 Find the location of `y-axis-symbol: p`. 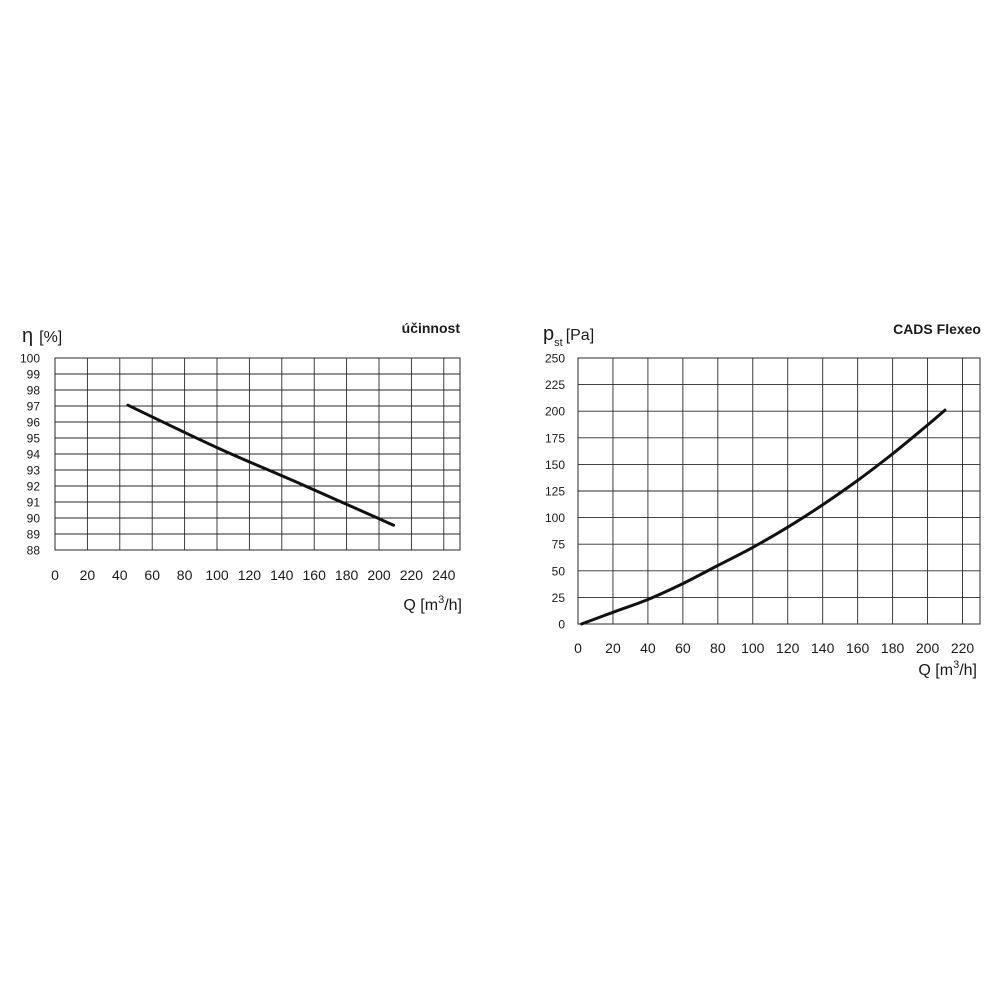

y-axis-symbol: p is located at coordinates (548, 334).